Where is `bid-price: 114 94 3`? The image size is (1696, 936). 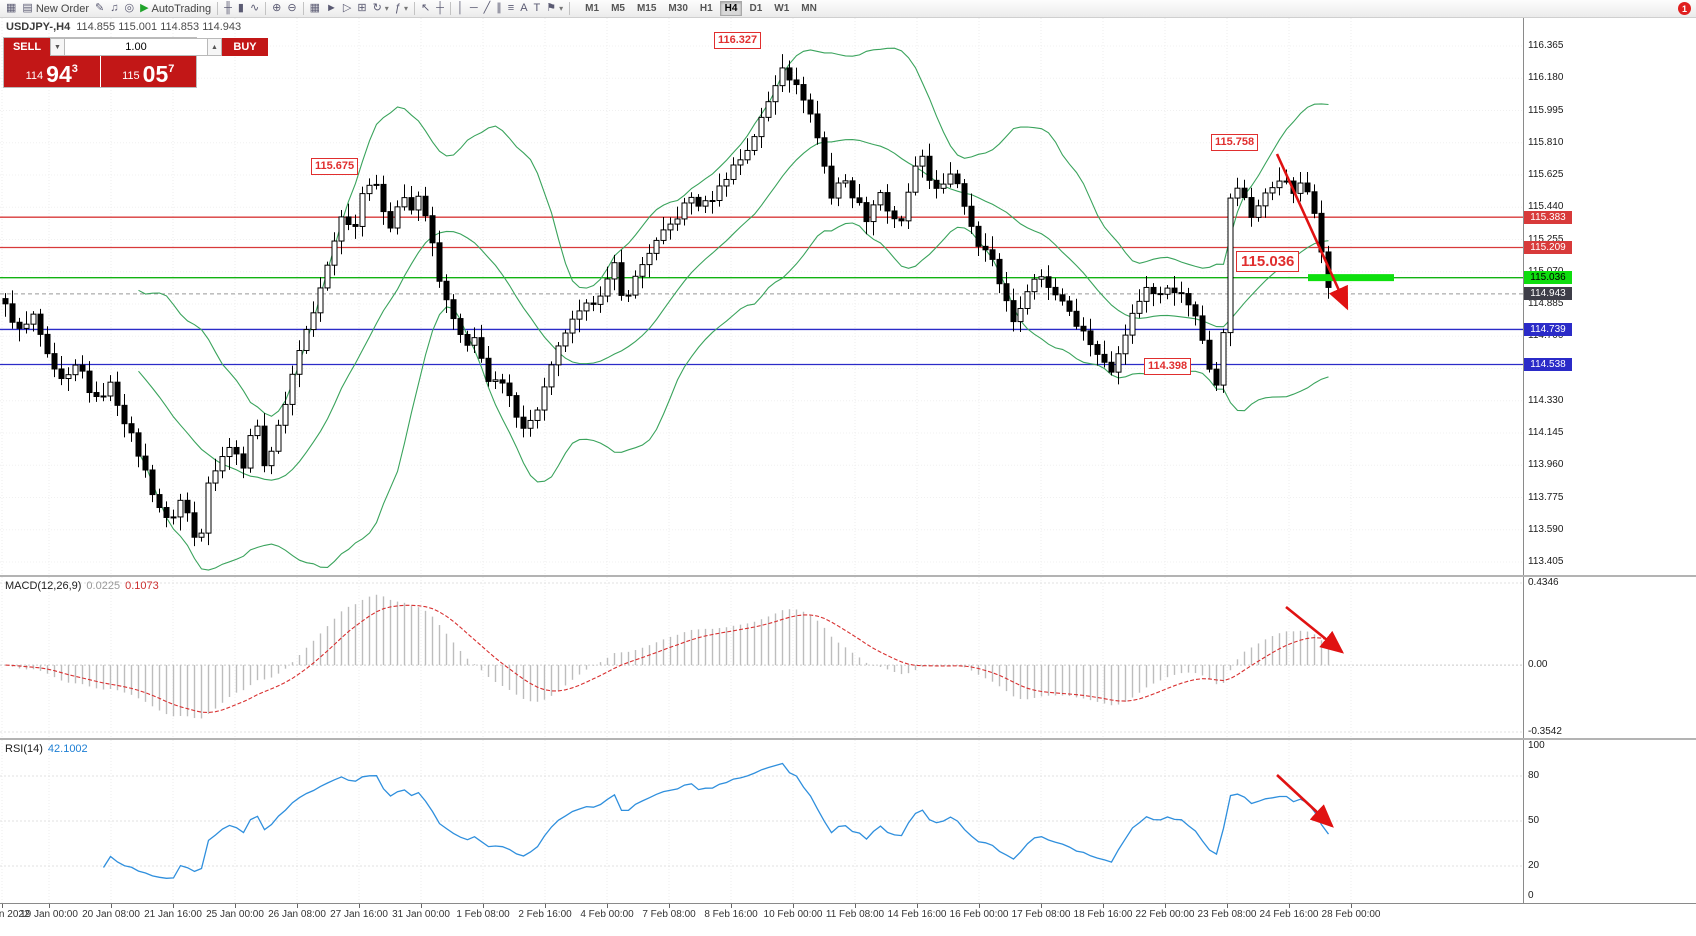 bid-price: 114 94 3 is located at coordinates (52, 71).